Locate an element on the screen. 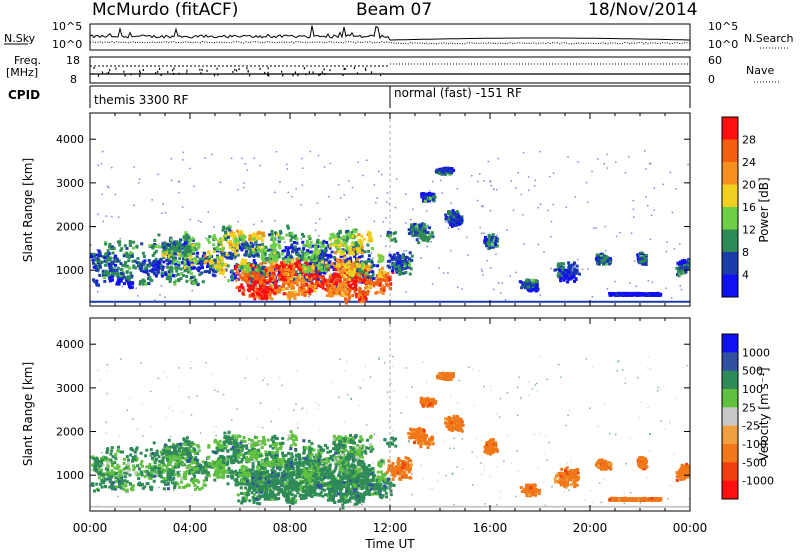 The width and height of the screenshot is (800, 554). noise-strip: N.Sky 10^5 10^0 10^5 10^0 N.Search is located at coordinates (399, 35).